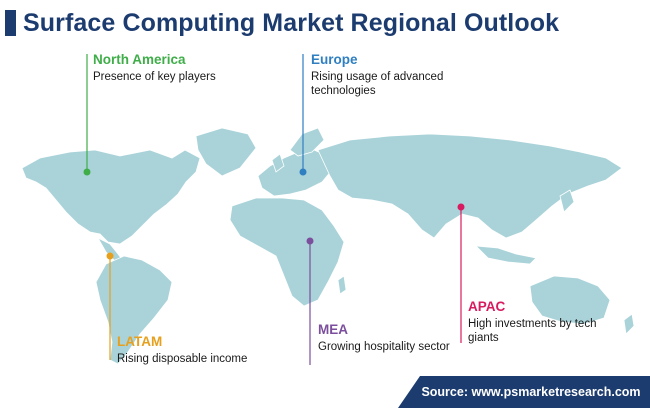  I want to click on africa-landmass, so click(287, 252).